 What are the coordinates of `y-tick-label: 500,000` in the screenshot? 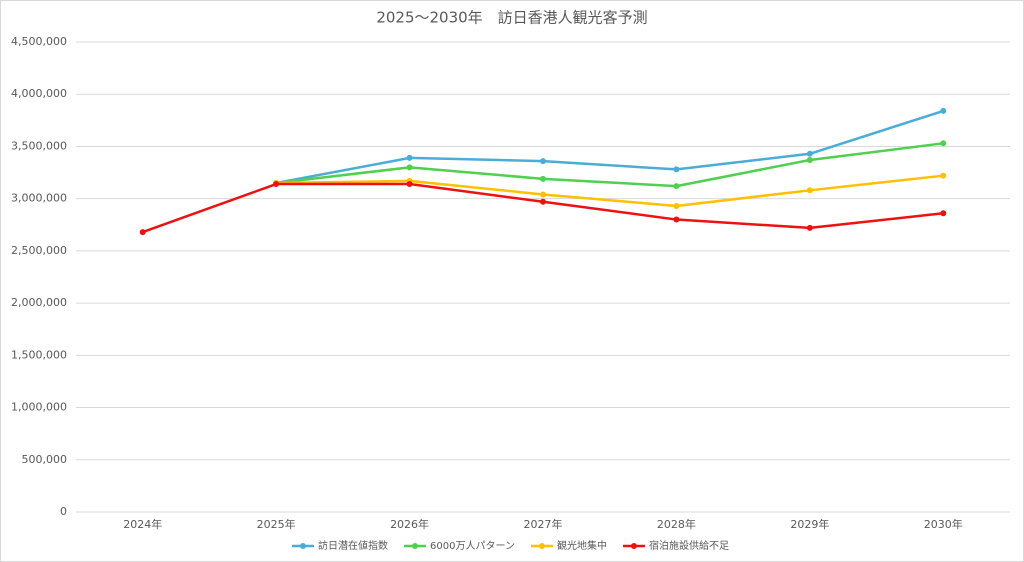 It's located at (45, 459).